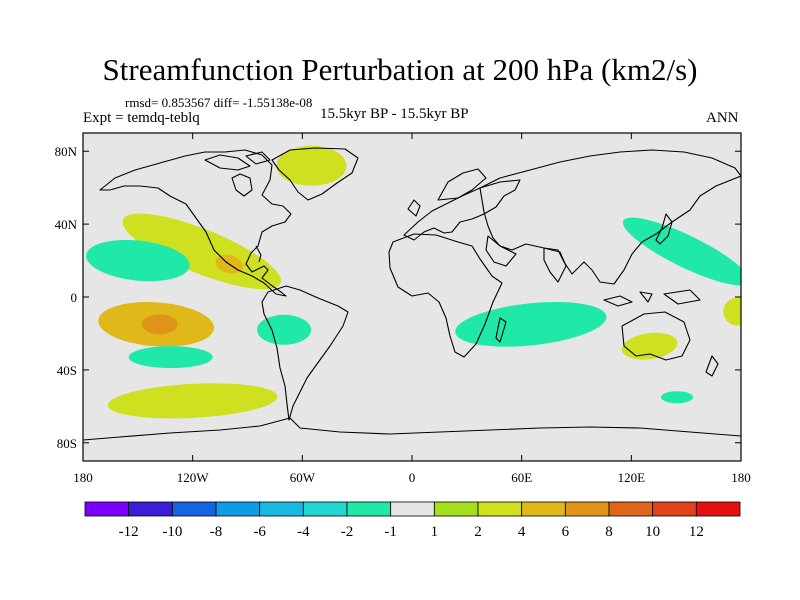 The width and height of the screenshot is (800, 600). What do you see at coordinates (664, 229) in the screenshot?
I see `coast-japan` at bounding box center [664, 229].